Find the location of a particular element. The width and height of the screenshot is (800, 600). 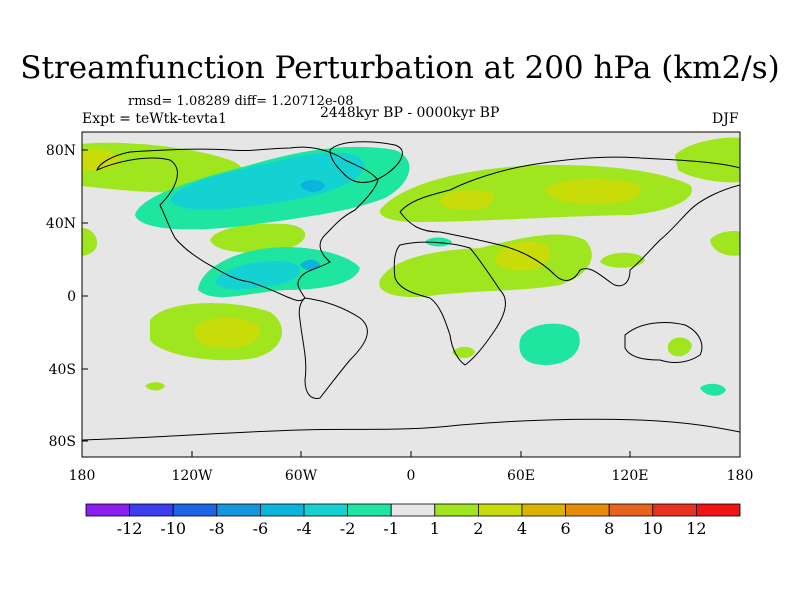

coast-eurasia is located at coordinates (569, 221).